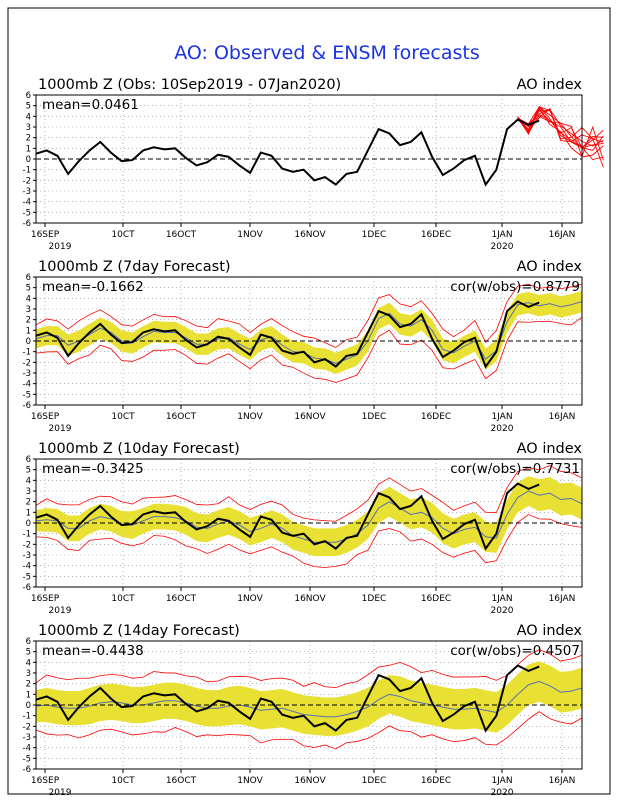  What do you see at coordinates (93, 651) in the screenshot?
I see `mean-text: mean=-0.4438` at bounding box center [93, 651].